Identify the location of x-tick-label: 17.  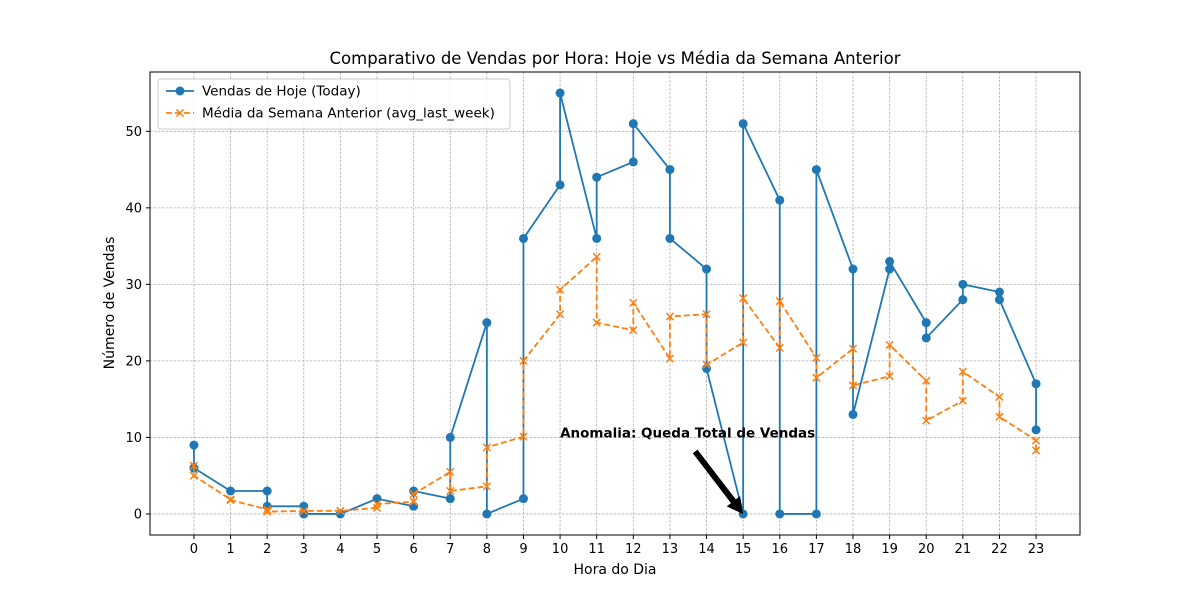
(816, 549).